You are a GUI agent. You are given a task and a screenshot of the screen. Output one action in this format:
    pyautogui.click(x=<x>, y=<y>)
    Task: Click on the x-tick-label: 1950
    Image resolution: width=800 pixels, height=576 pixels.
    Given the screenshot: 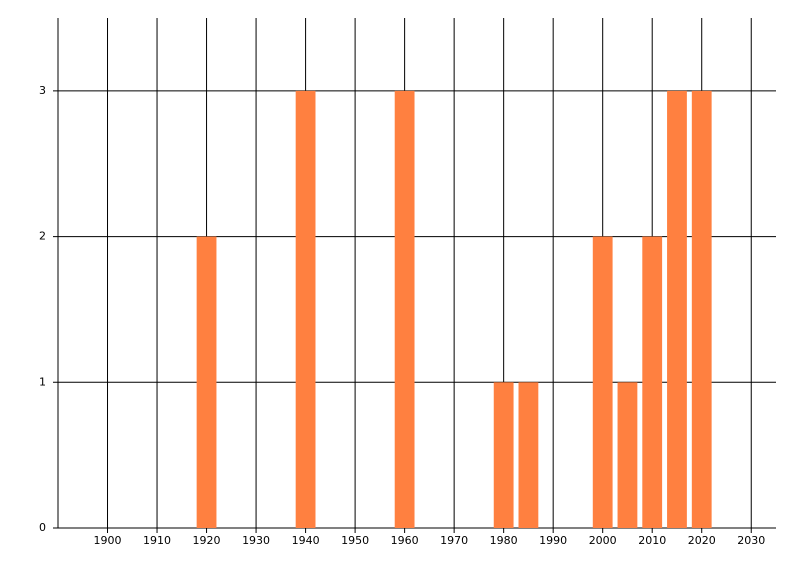 What is the action you would take?
    pyautogui.click(x=355, y=540)
    